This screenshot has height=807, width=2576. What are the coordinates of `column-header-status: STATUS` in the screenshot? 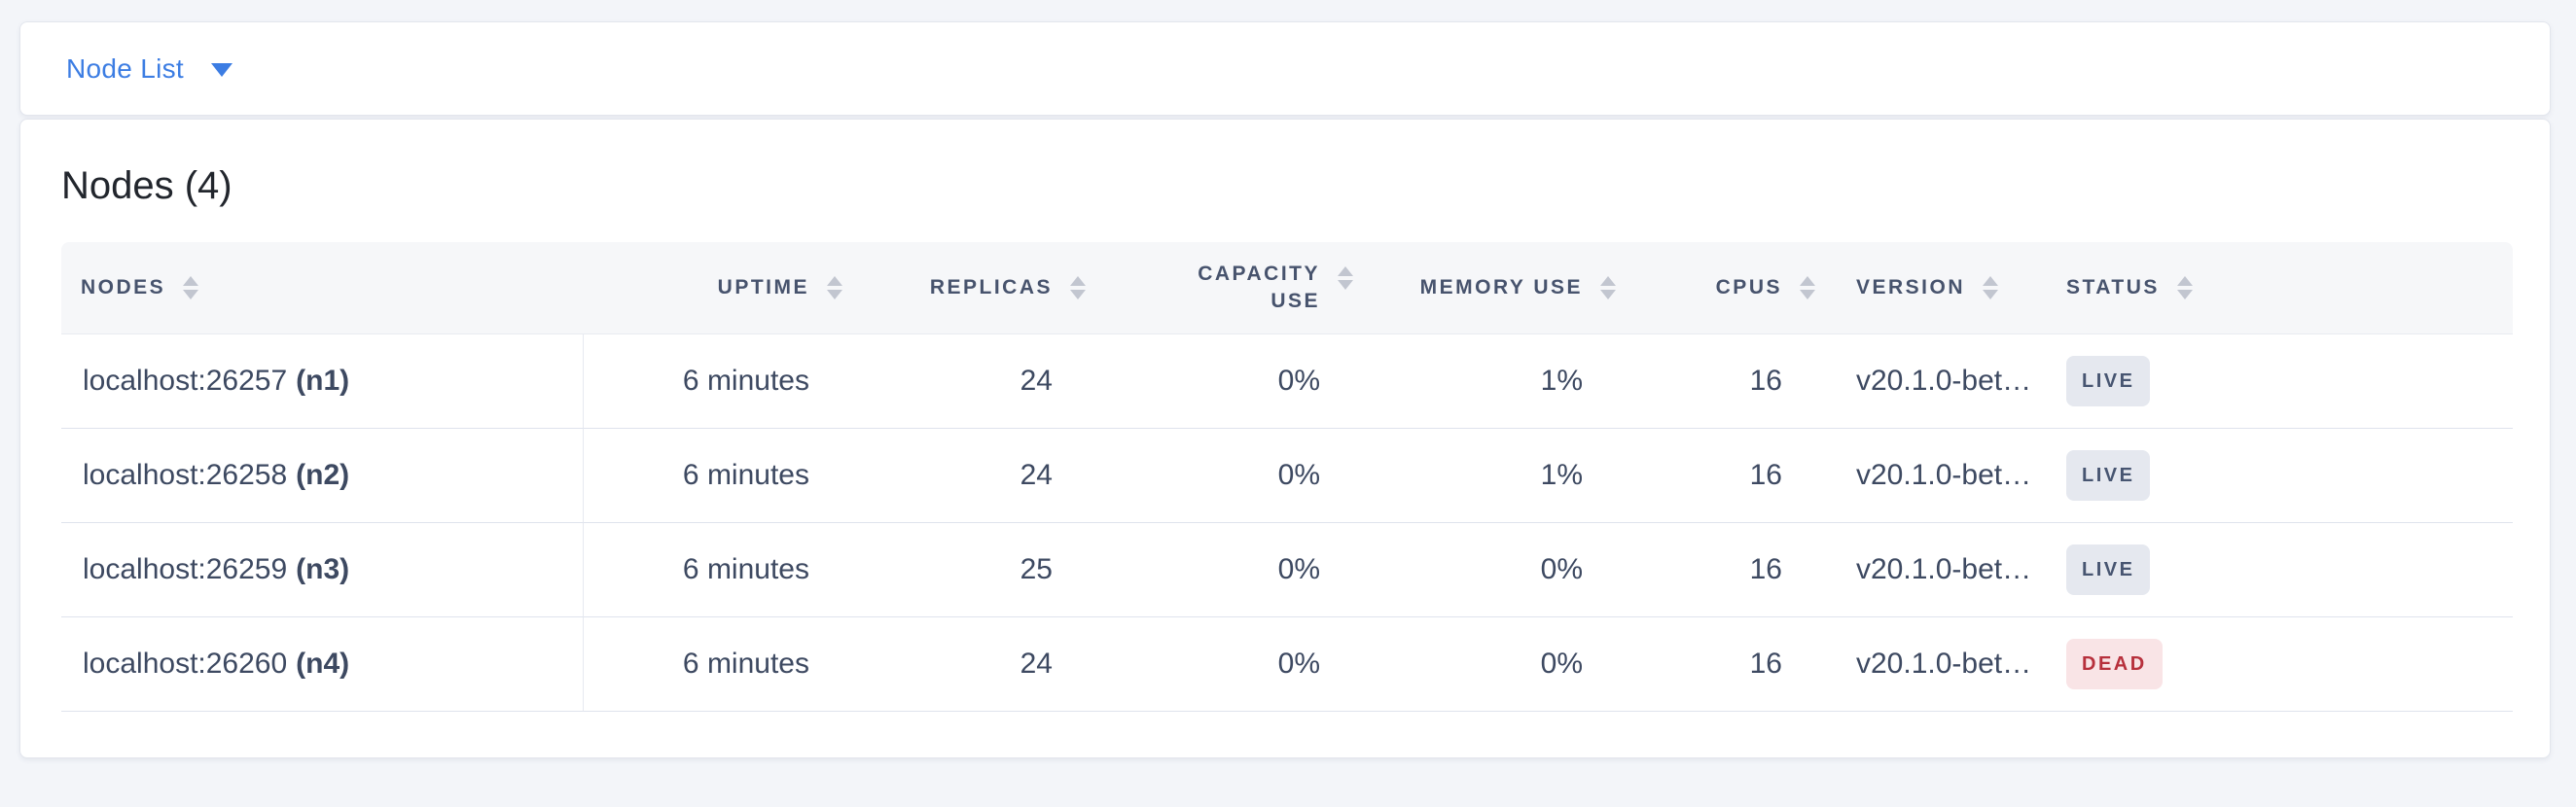 It's located at (2278, 288).